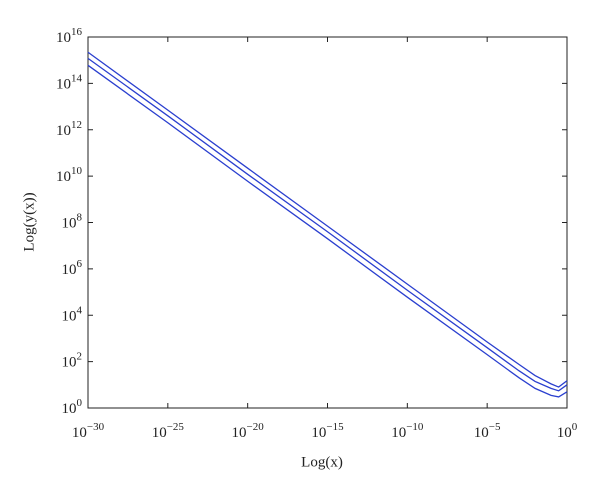 The image size is (600, 491). Describe the element at coordinates (69, 82) in the screenshot. I see `y-tick-label: 10¹⁴` at that location.